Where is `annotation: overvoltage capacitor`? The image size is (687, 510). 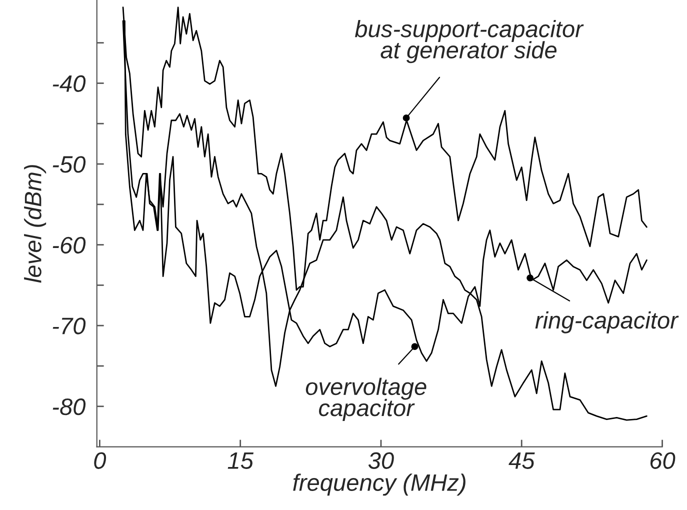
annotation: overvoltage capacitor is located at coordinates (366, 399).